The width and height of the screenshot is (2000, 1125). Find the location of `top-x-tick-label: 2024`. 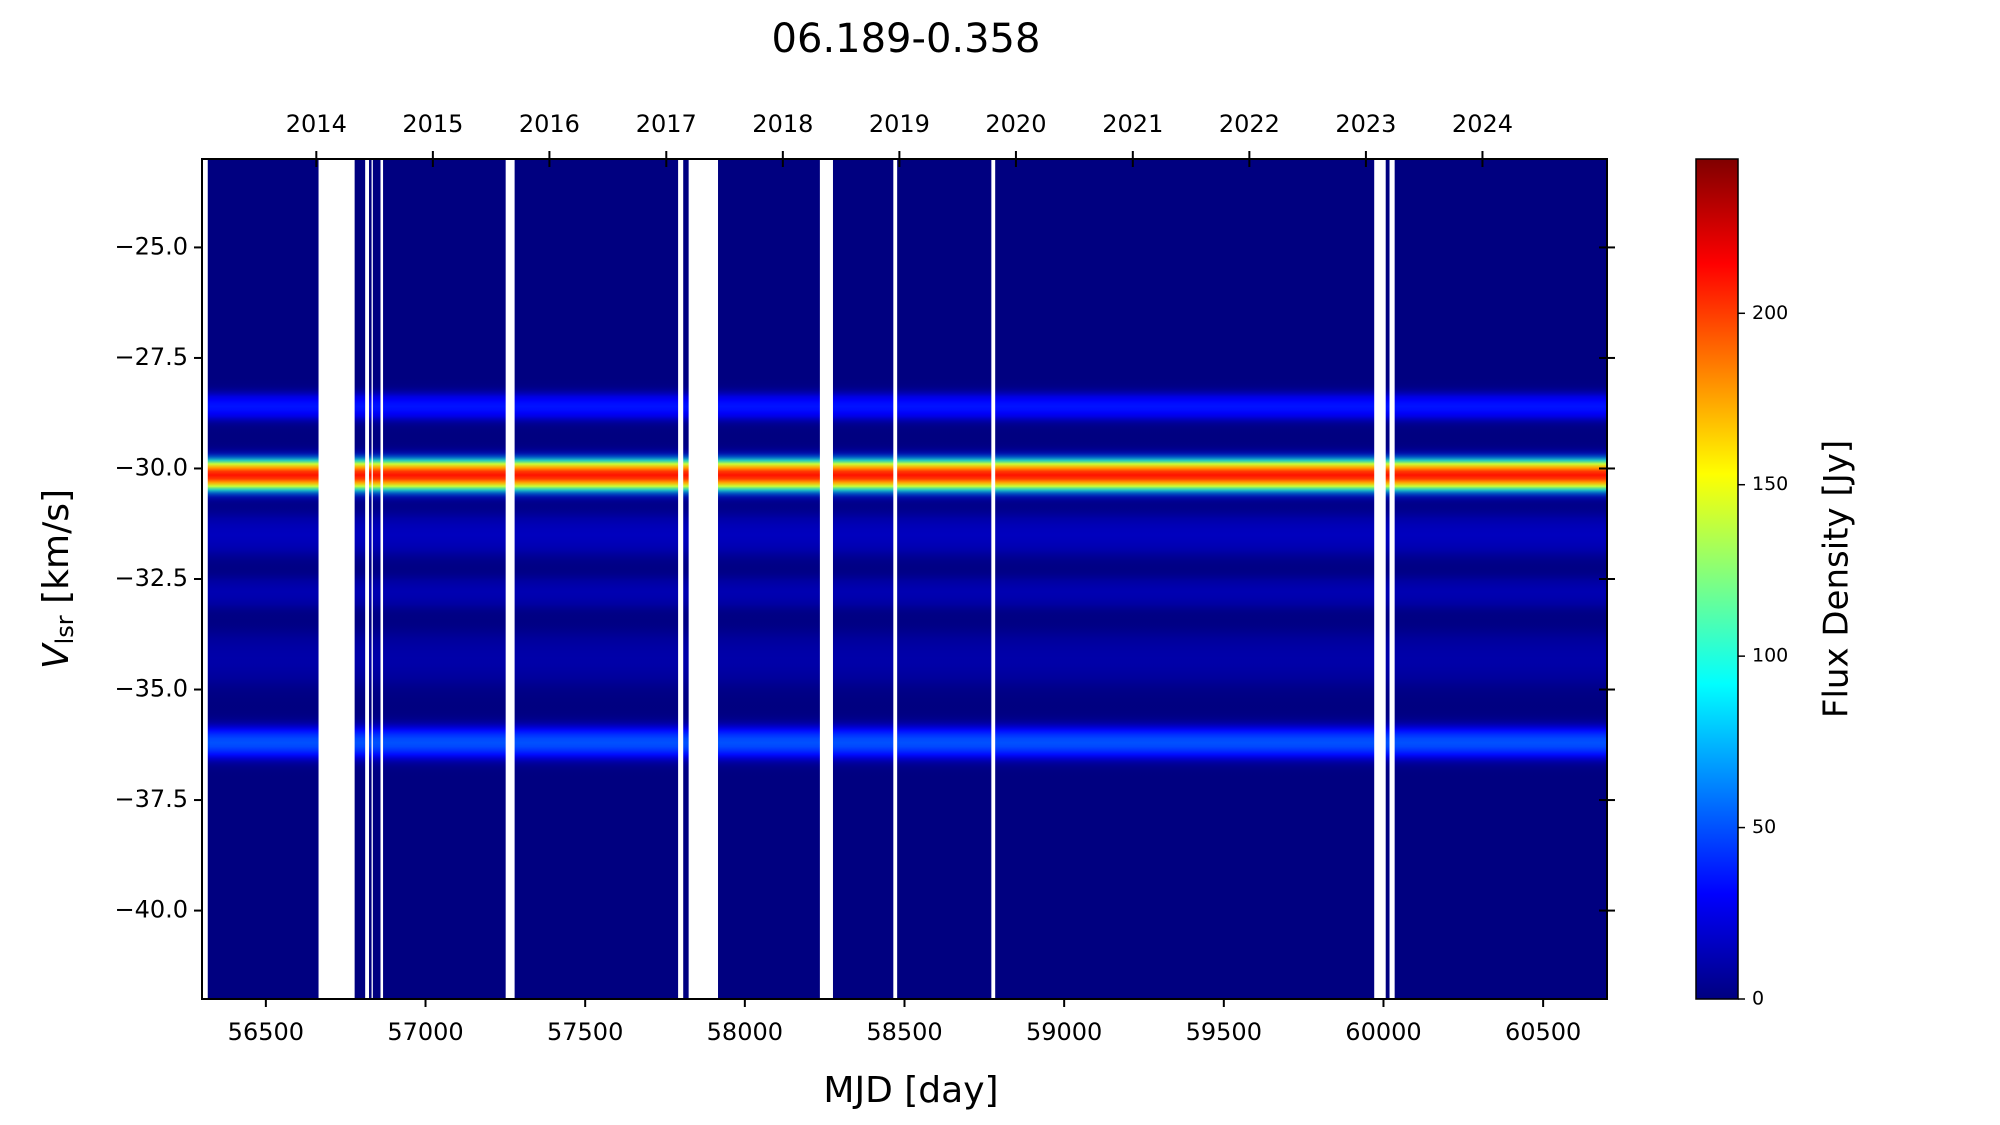

top-x-tick-label: 2024 is located at coordinates (1482, 124).